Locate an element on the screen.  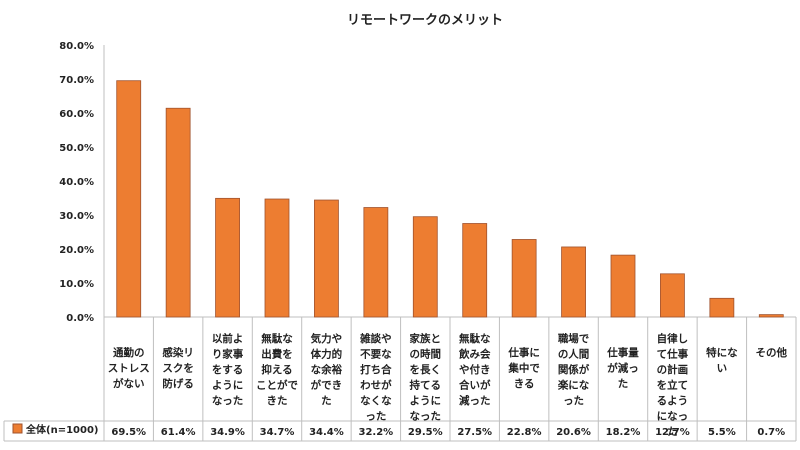
y-tick-label: 60.0% is located at coordinates (76, 114).